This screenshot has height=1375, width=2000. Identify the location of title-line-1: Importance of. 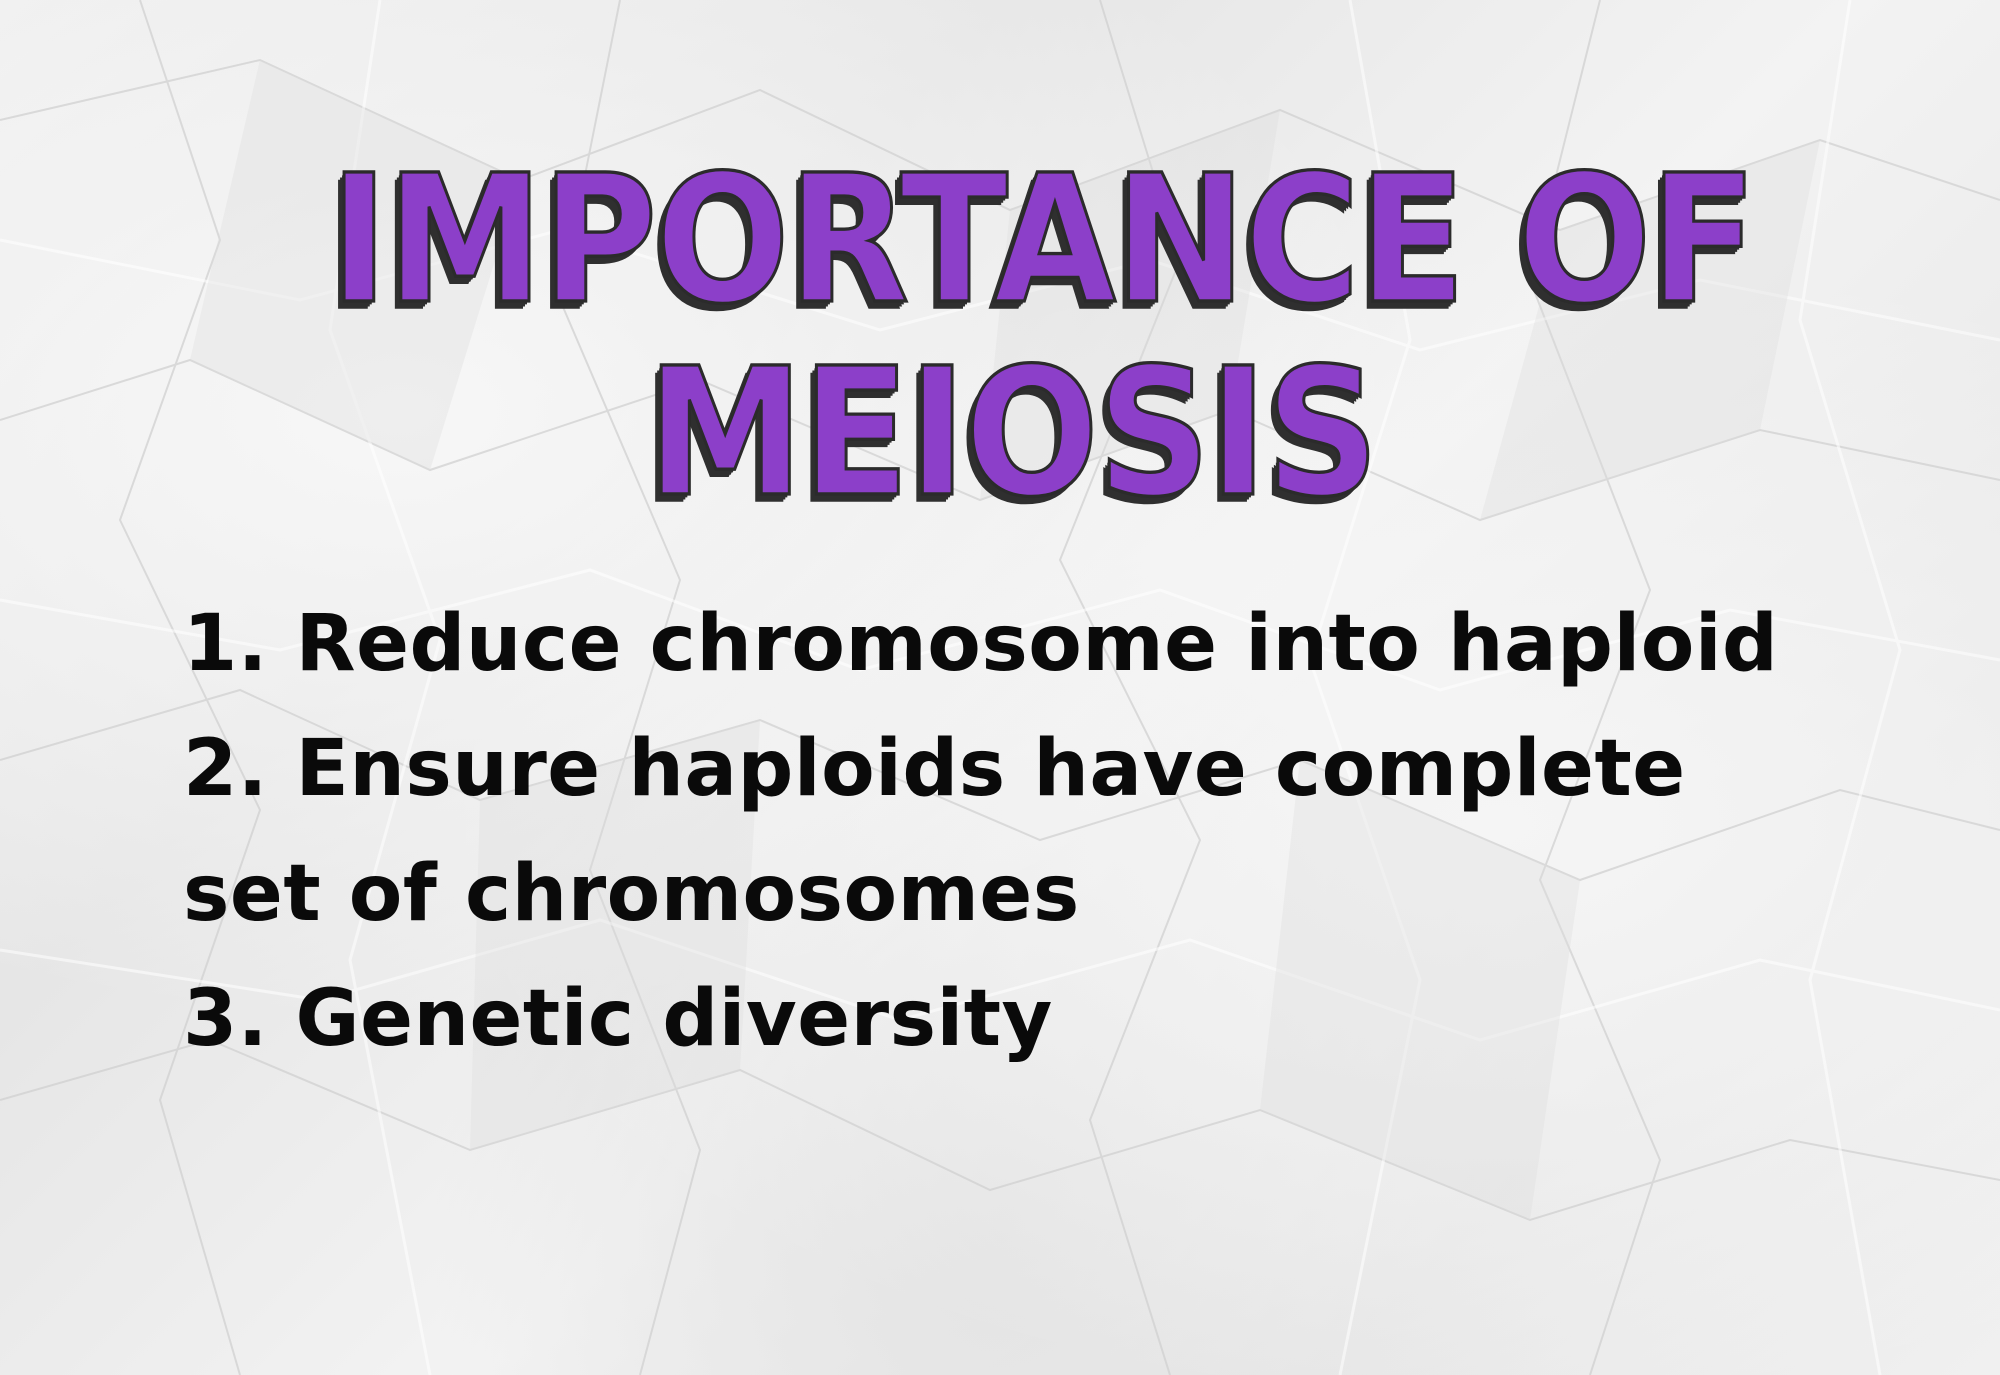
(1043, 240).